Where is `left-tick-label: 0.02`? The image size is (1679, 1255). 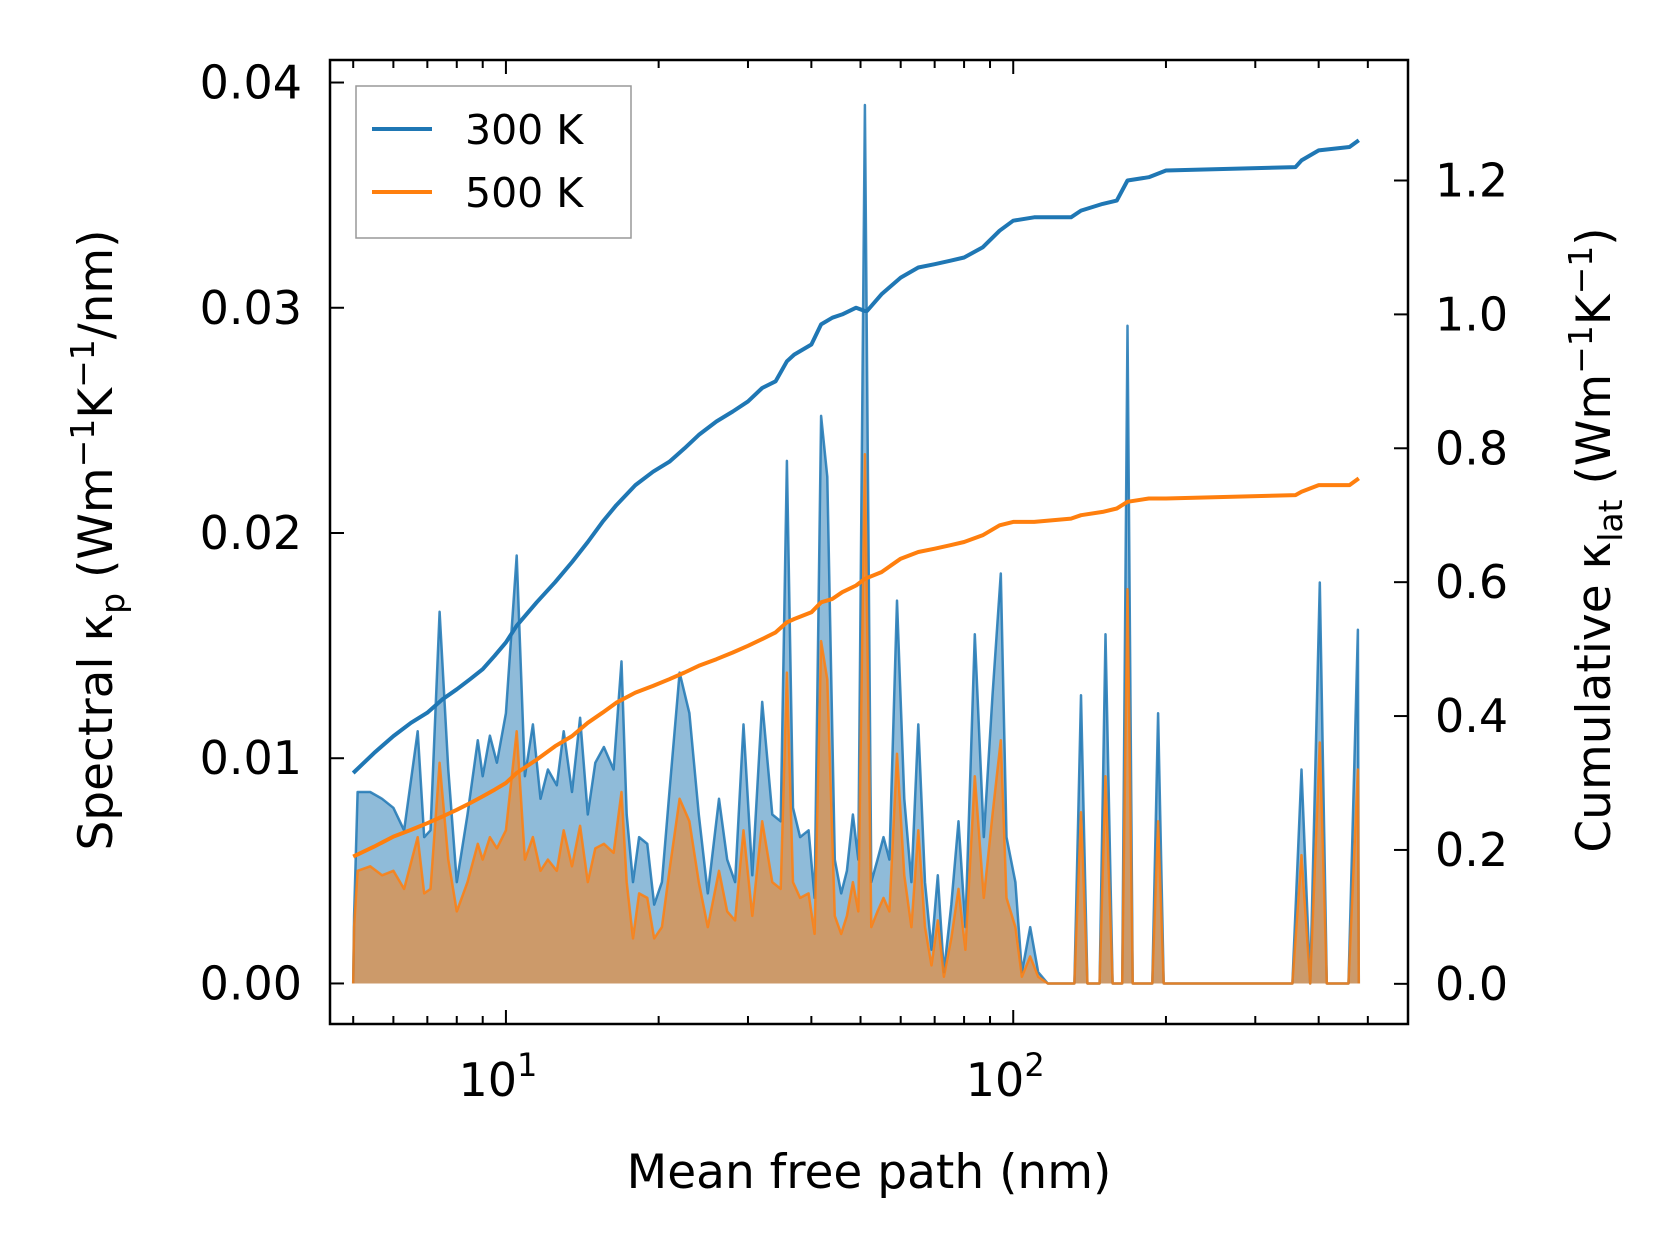 left-tick-label: 0.02 is located at coordinates (251, 533).